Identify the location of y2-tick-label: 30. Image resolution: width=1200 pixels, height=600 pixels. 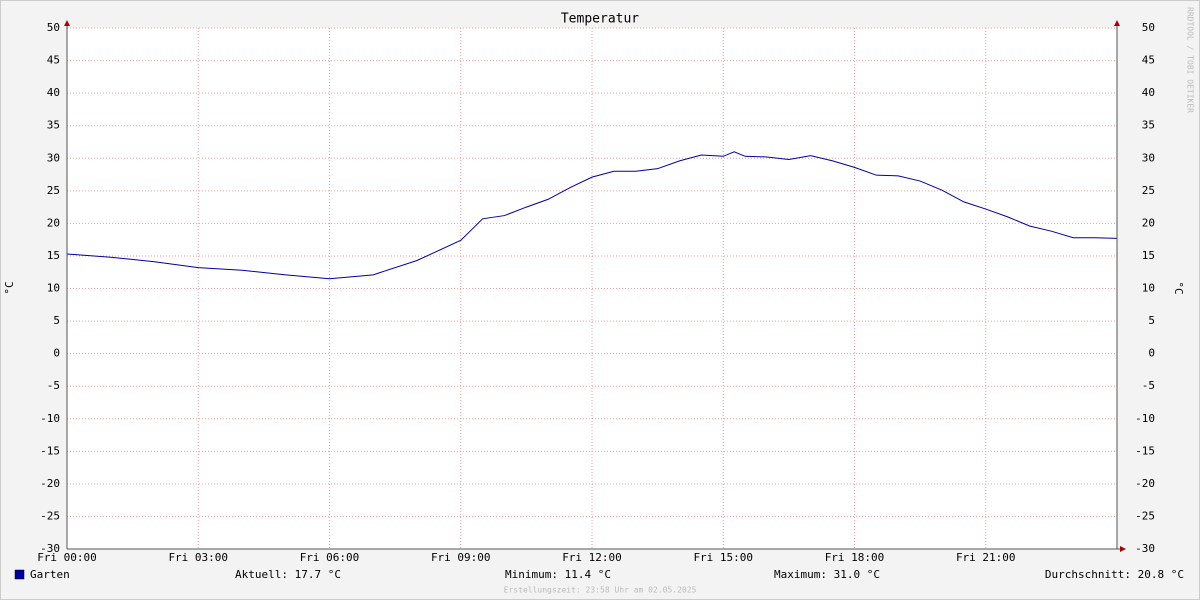
(1148, 157).